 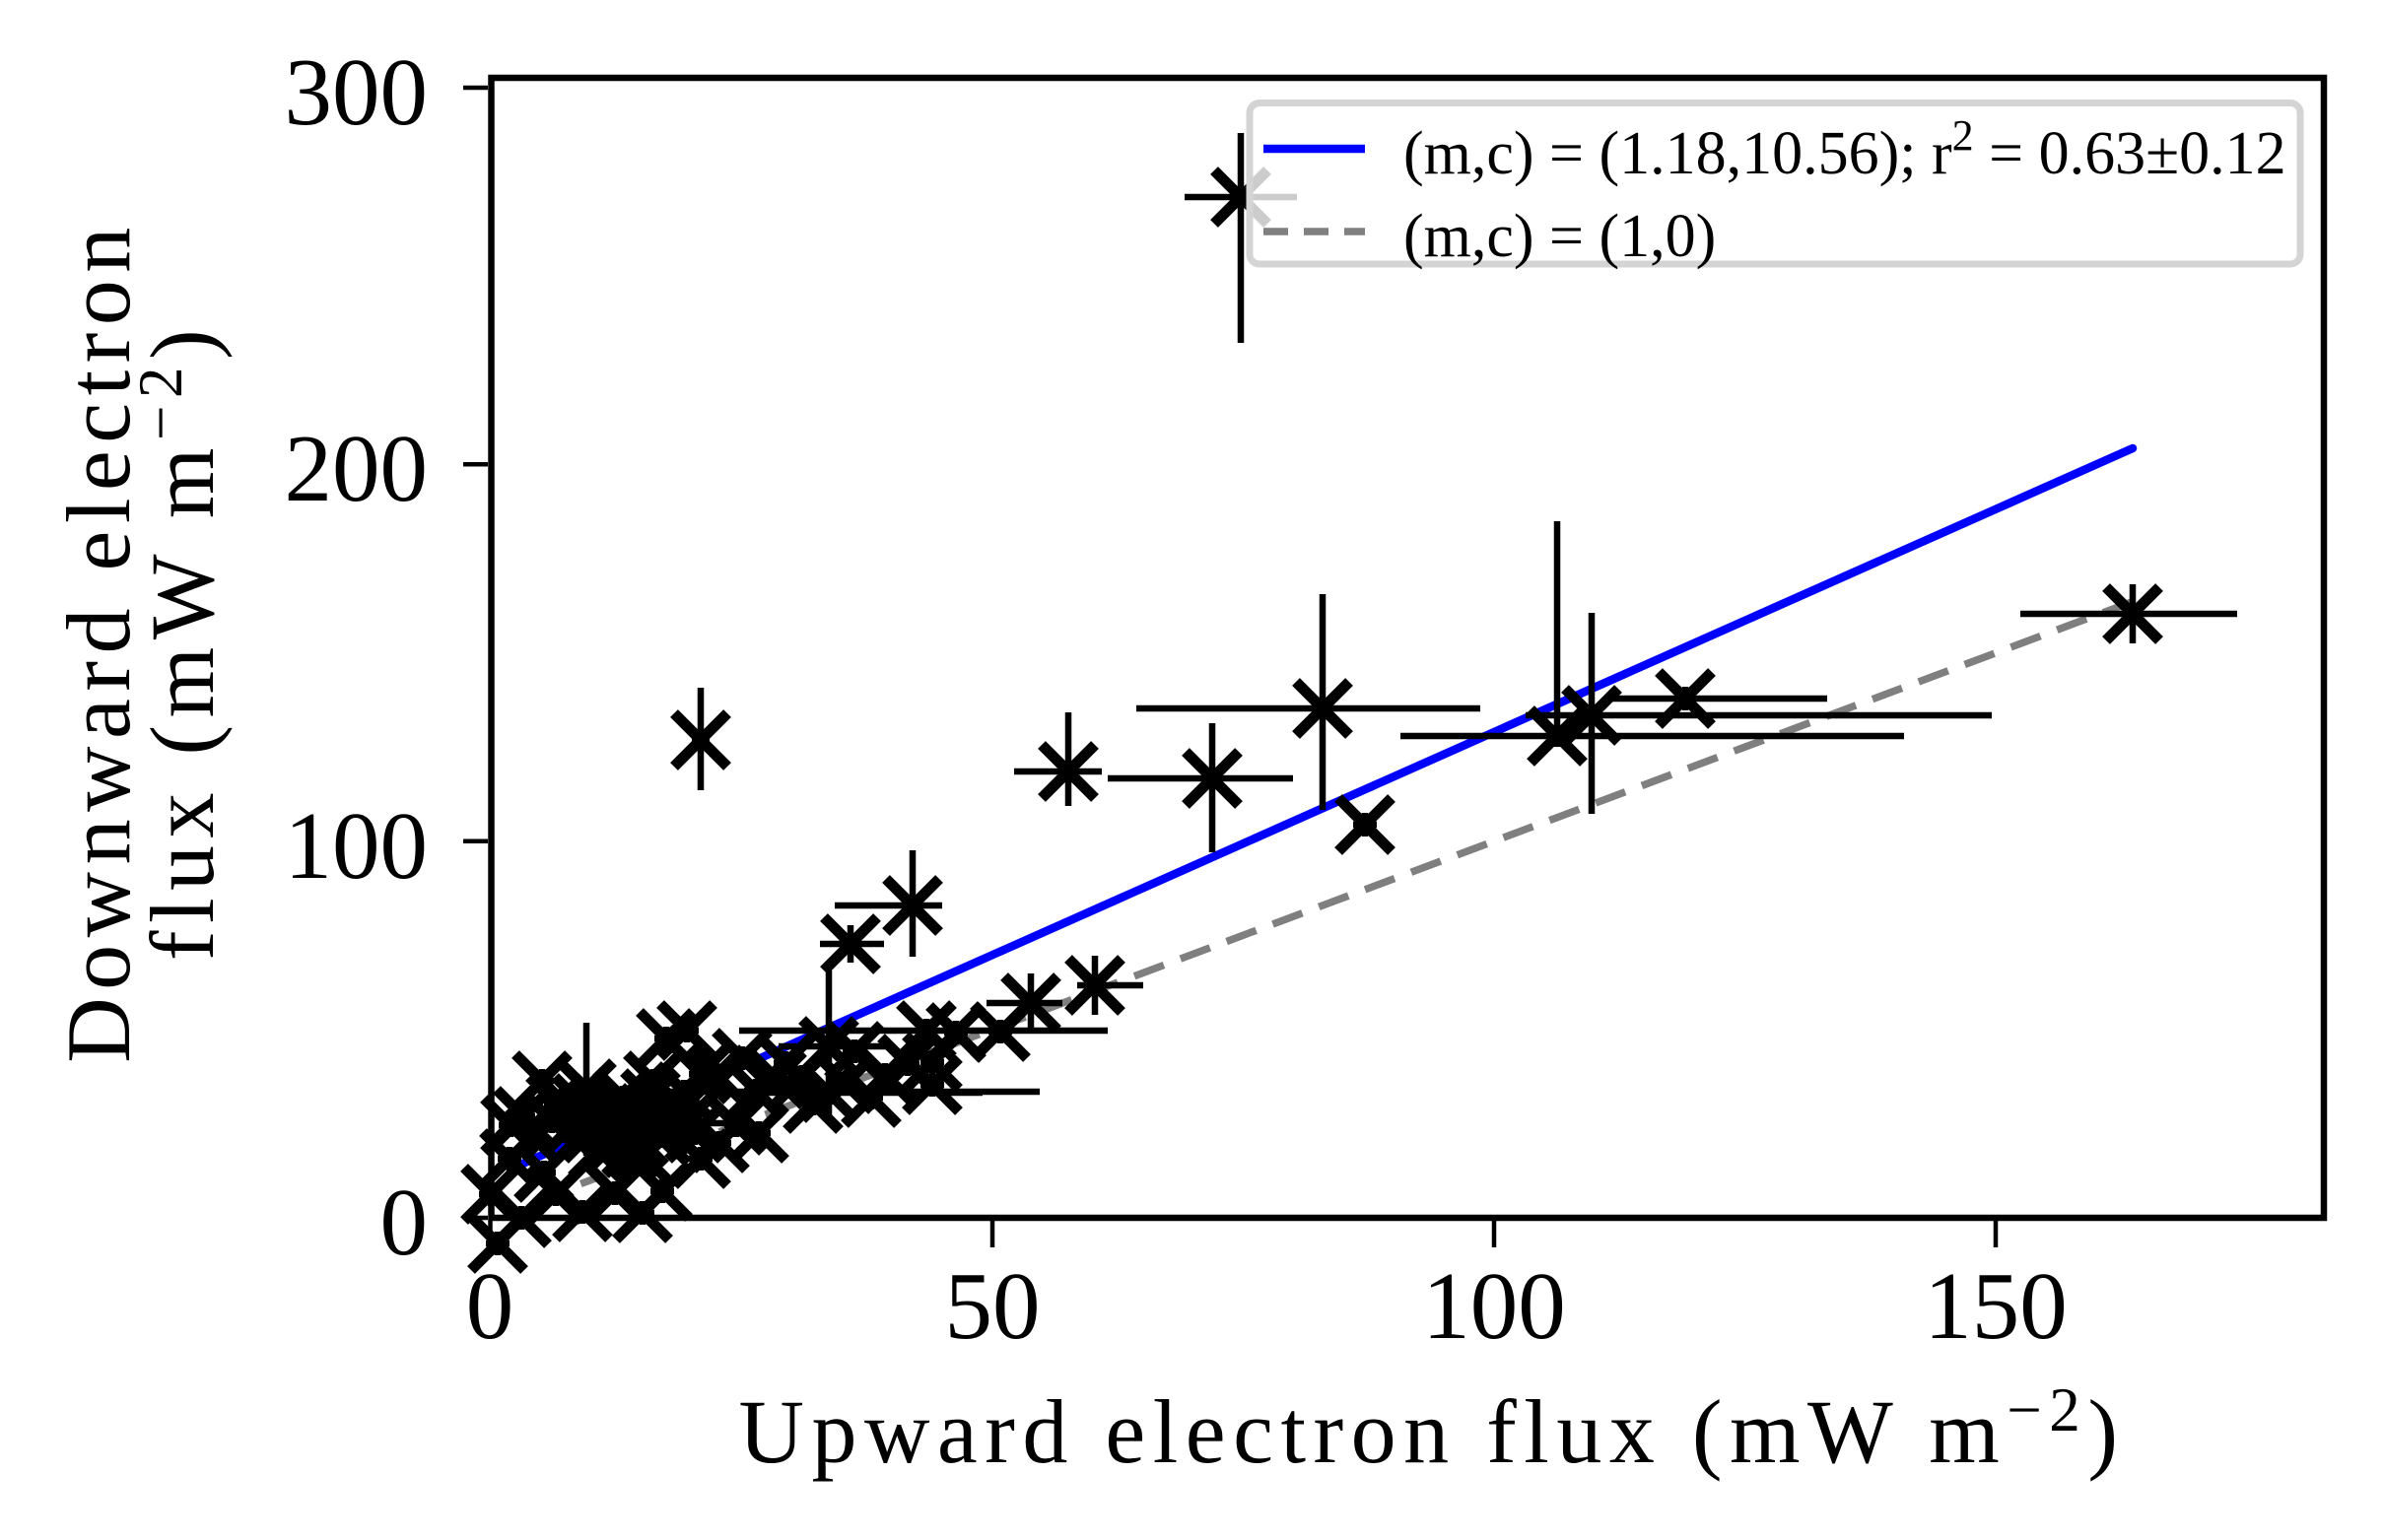 What do you see at coordinates (1845, 149) in the screenshot?
I see `svg-text:(m,c) = (1.18,10.56); r2 = 0.6: (m,c) = (1.18,10.56); r2 = 0.63±0.12` at bounding box center [1845, 149].